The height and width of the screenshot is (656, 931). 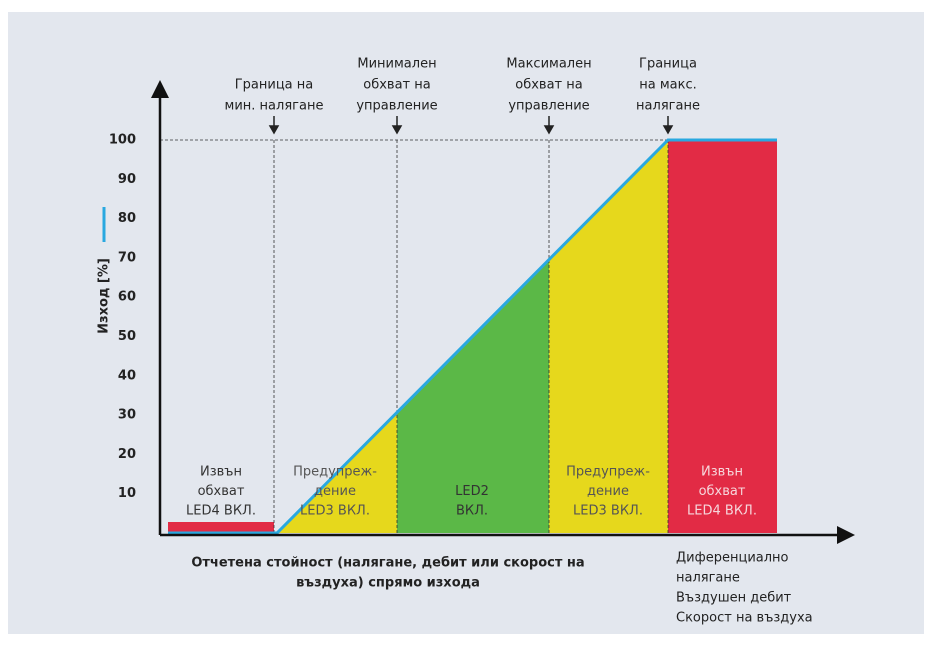 What do you see at coordinates (127, 179) in the screenshot?
I see `y-tick-label: 90` at bounding box center [127, 179].